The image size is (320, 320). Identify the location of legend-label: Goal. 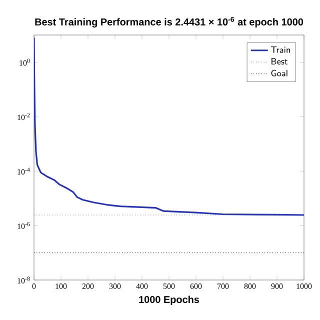
(279, 73).